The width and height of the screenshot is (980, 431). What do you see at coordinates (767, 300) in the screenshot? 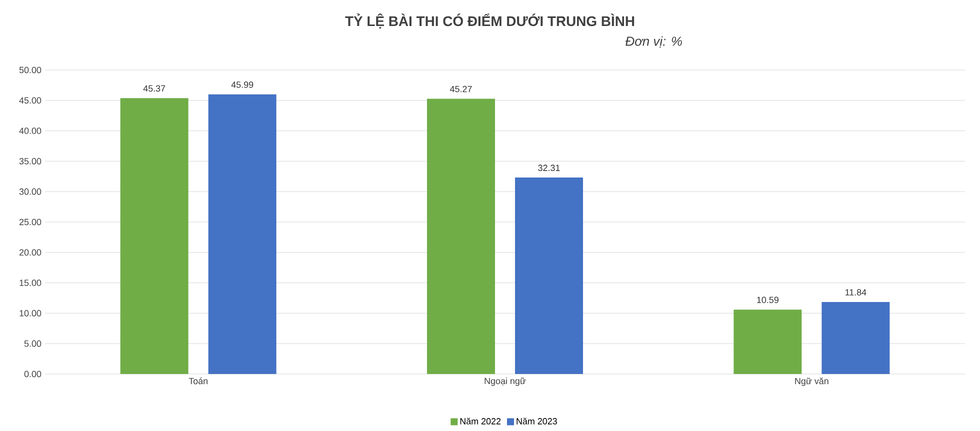
I see `data-label: 10.59` at bounding box center [767, 300].